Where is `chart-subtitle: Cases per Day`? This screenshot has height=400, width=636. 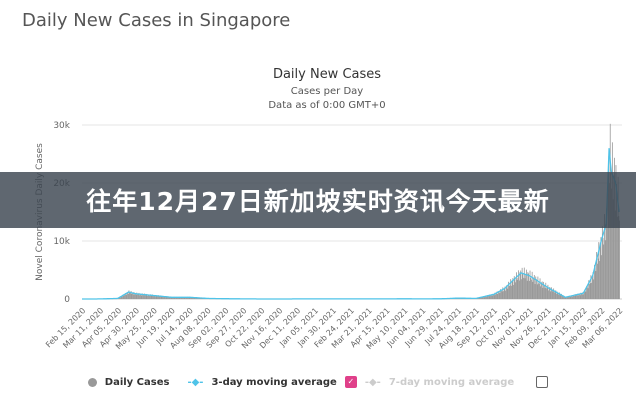
chart-subtitle: Cases per Day is located at coordinates (327, 91).